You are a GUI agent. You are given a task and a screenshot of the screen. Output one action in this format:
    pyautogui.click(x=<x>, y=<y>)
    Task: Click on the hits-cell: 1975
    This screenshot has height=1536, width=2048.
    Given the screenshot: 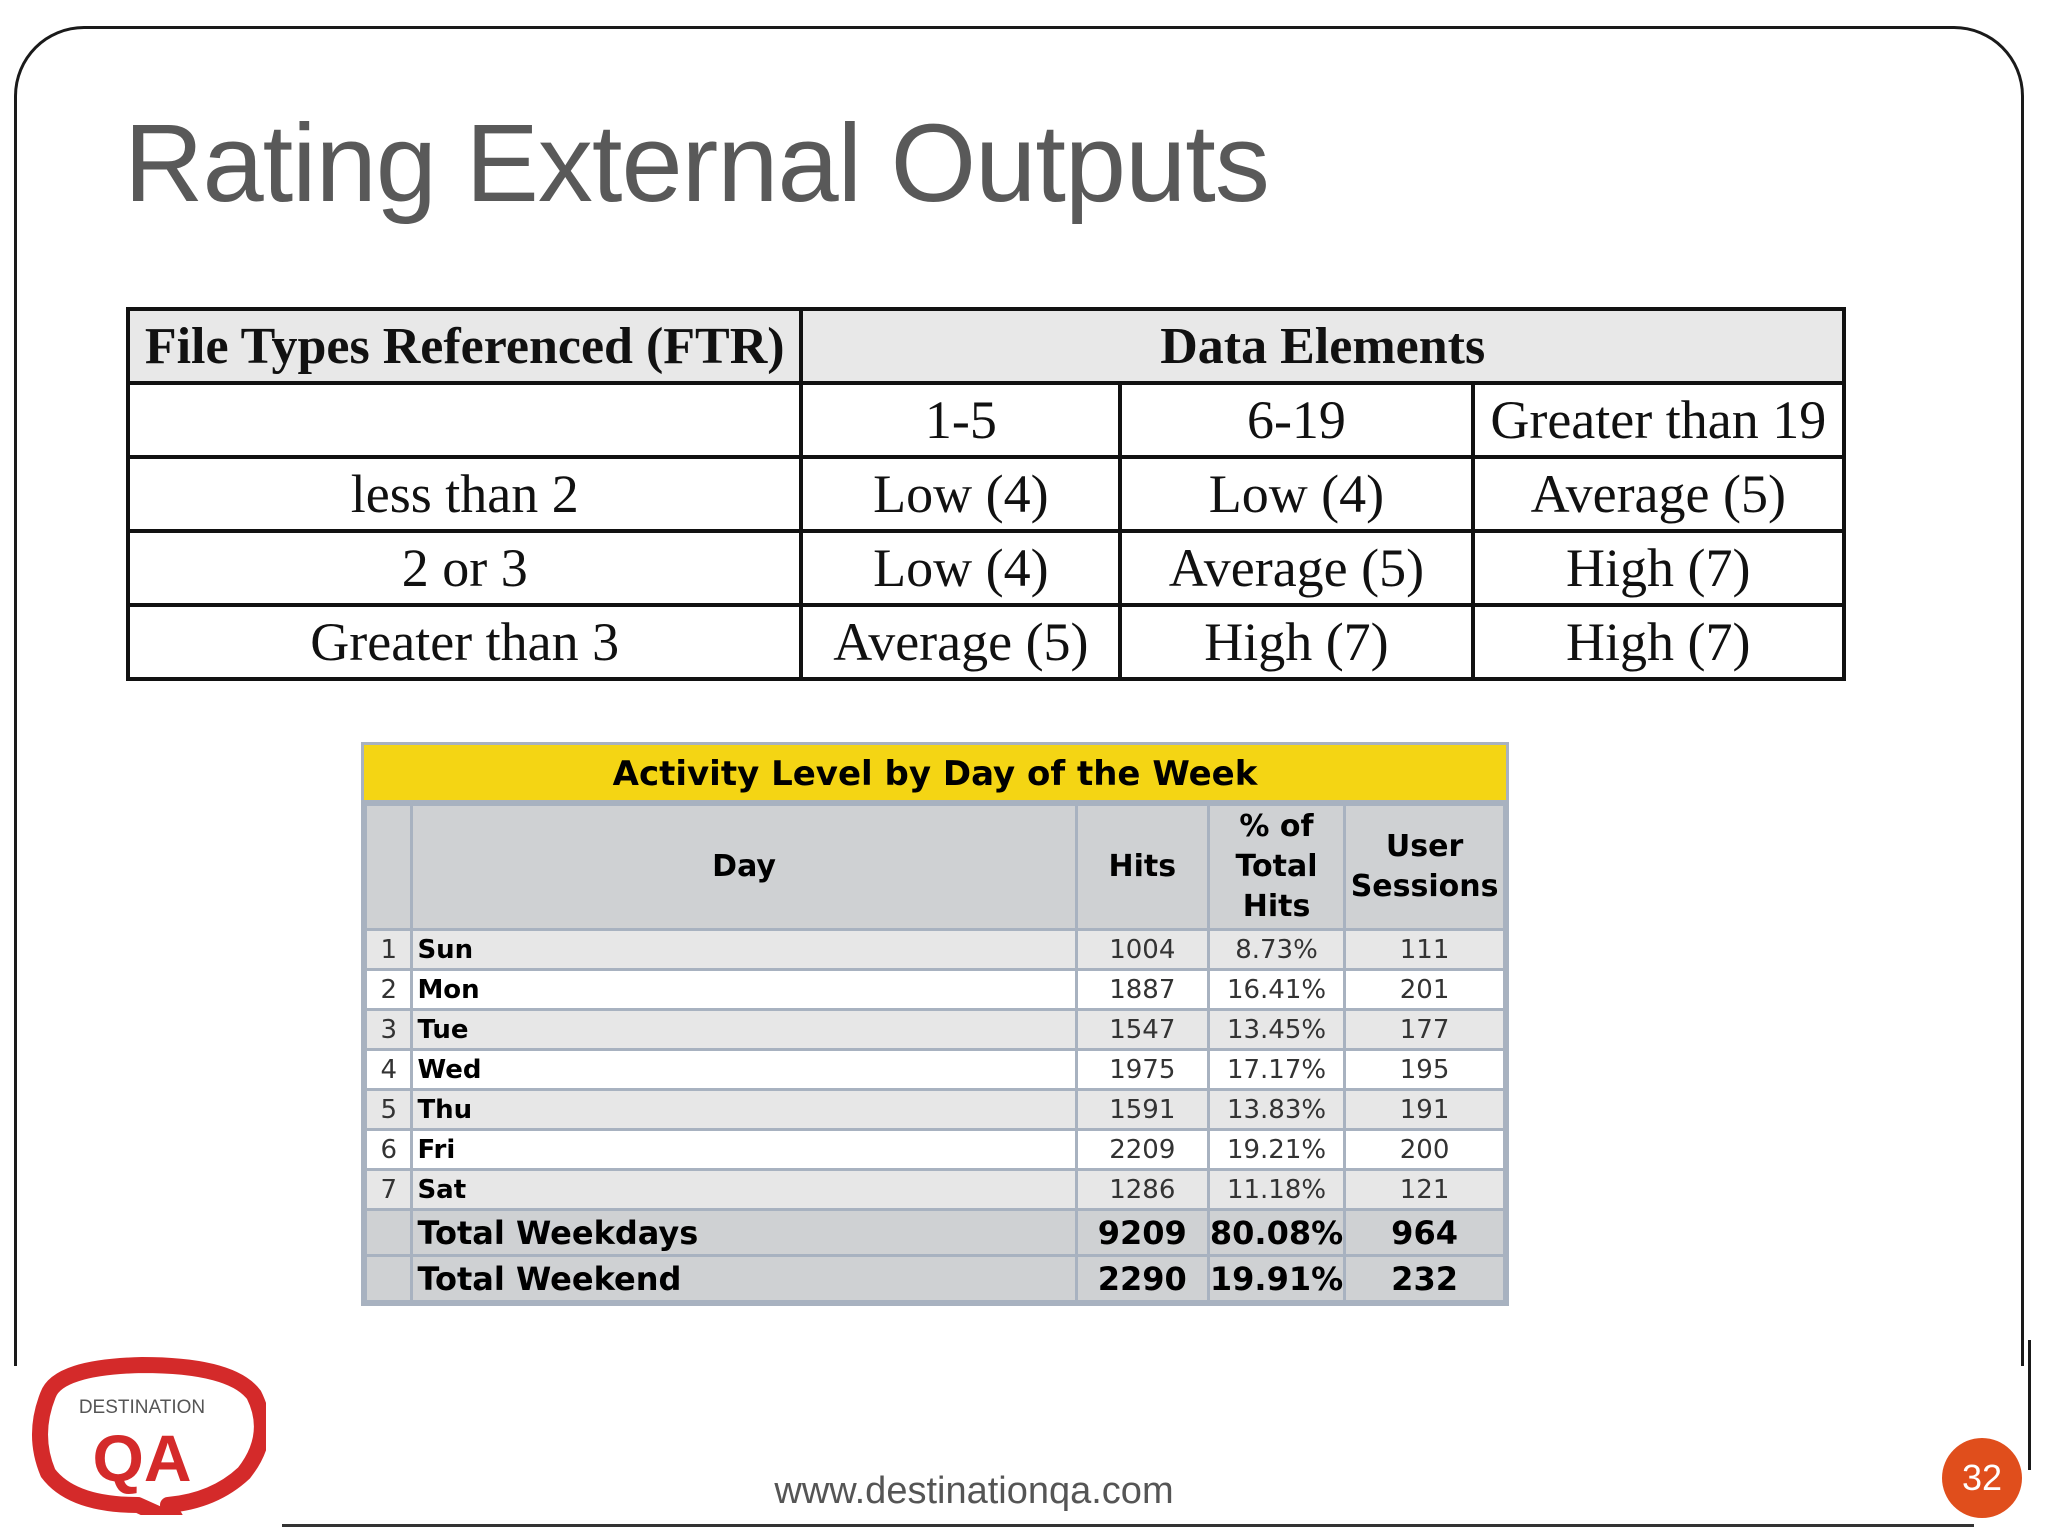 What is the action you would take?
    pyautogui.click(x=1142, y=1069)
    